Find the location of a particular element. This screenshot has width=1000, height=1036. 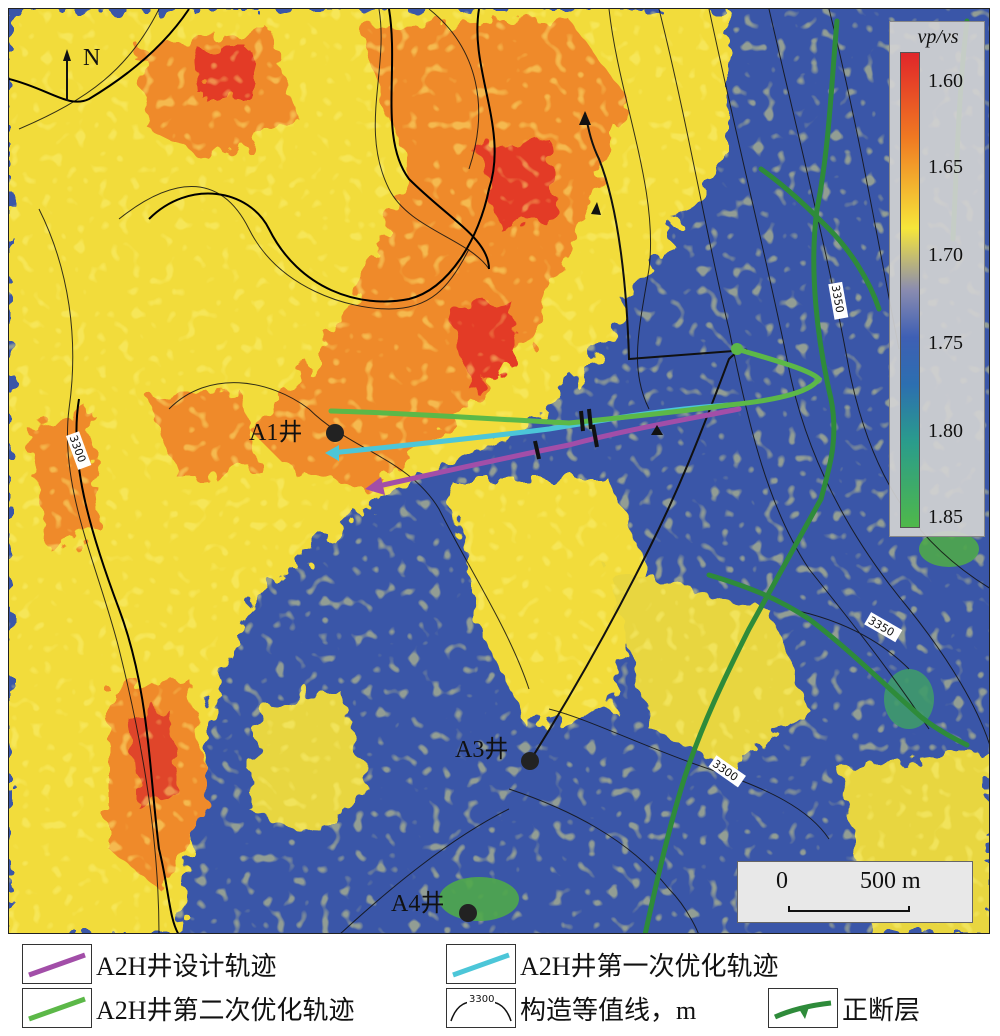

legend-label: A2H井第一次优化轨迹 is located at coordinates (649, 966).